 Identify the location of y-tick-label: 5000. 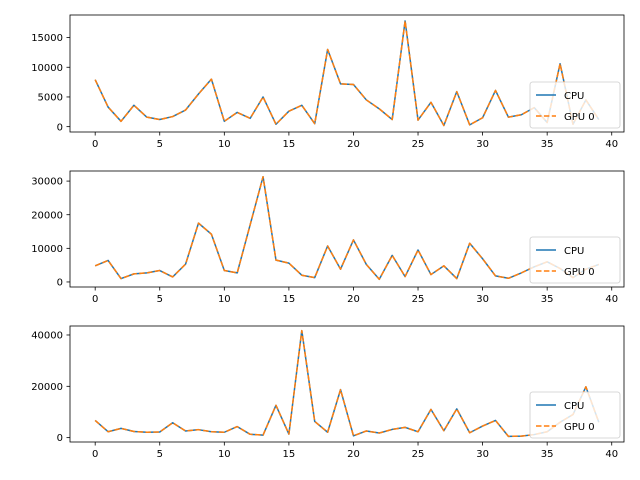
(50, 98).